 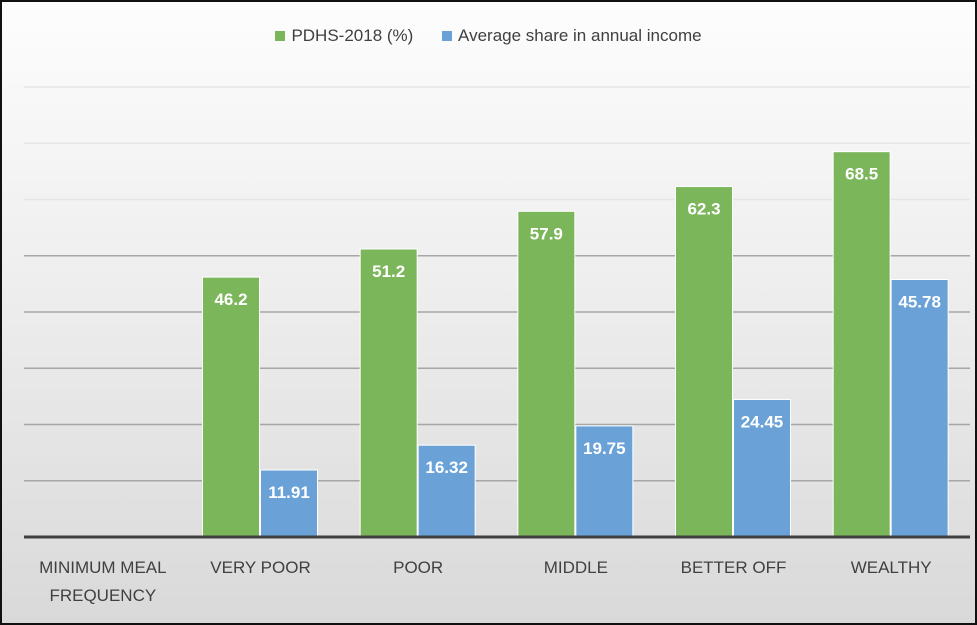 What do you see at coordinates (604, 448) in the screenshot?
I see `data-label: 19.75` at bounding box center [604, 448].